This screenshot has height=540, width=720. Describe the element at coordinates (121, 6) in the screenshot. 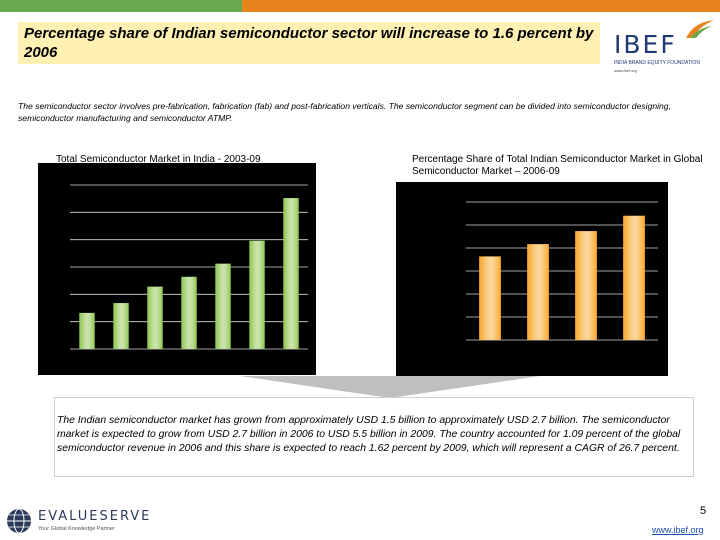

I see `top-bar-green-segment` at that location.